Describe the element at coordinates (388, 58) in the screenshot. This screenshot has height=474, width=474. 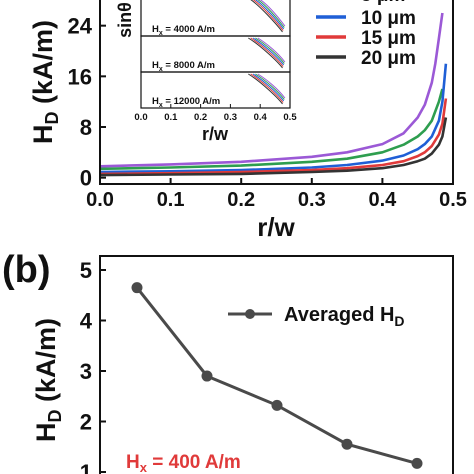
I see `legend-a-label: 20 μm` at that location.